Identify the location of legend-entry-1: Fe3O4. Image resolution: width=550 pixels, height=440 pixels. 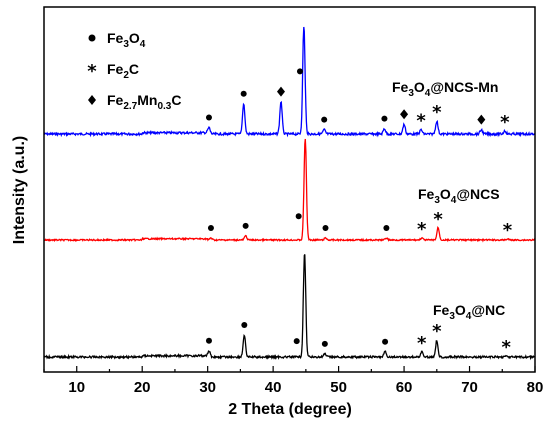
(117, 40).